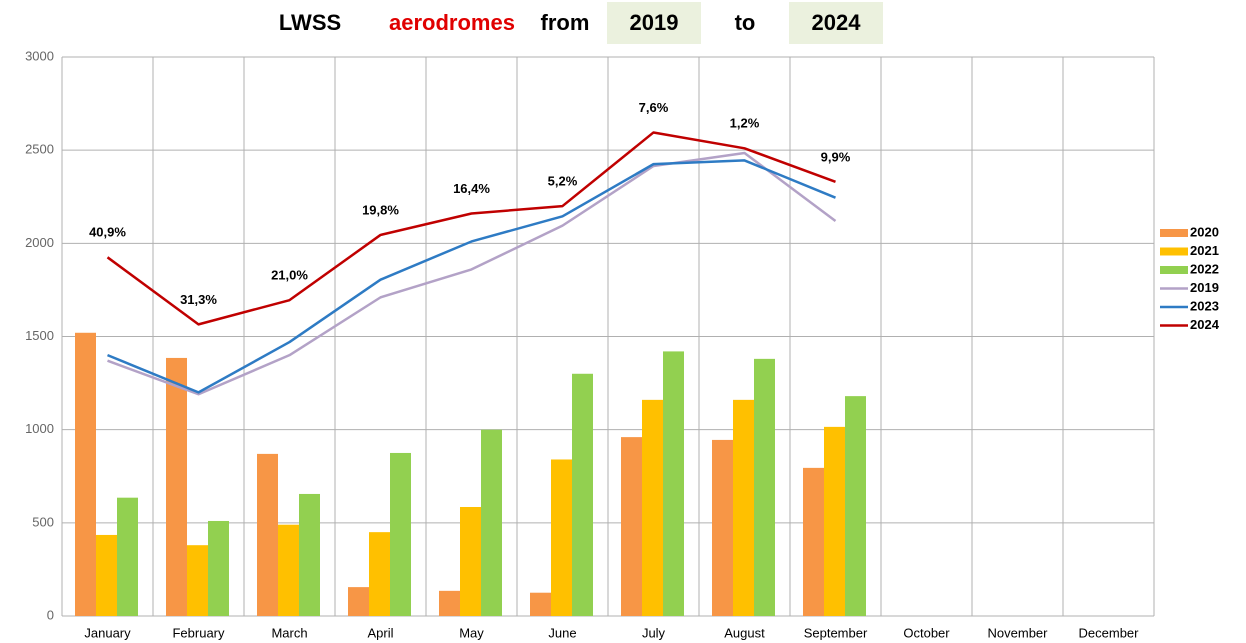  I want to click on x-tick-label: July, so click(654, 632).